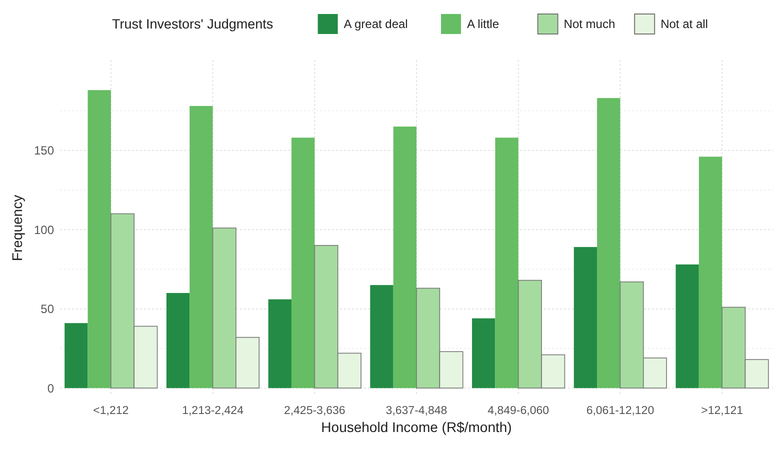 The height and width of the screenshot is (452, 781). What do you see at coordinates (376, 24) in the screenshot?
I see `legend-label: A great deal` at bounding box center [376, 24].